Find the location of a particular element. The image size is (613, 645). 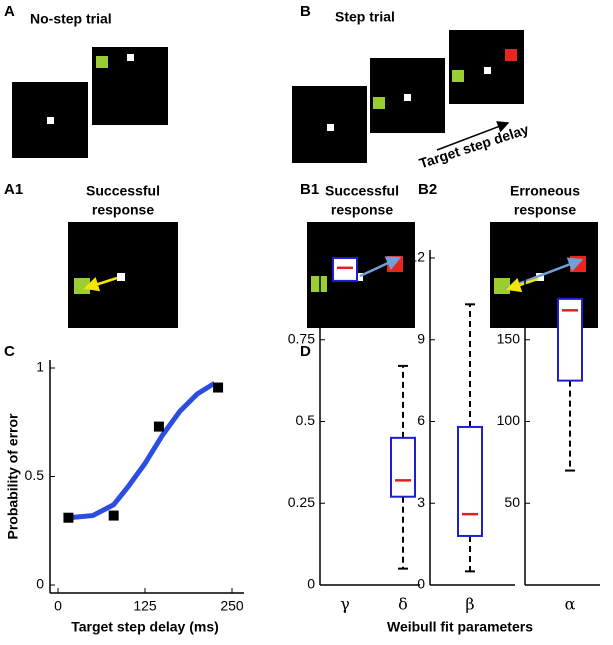

x-tick-label: γ is located at coordinates (345, 604).